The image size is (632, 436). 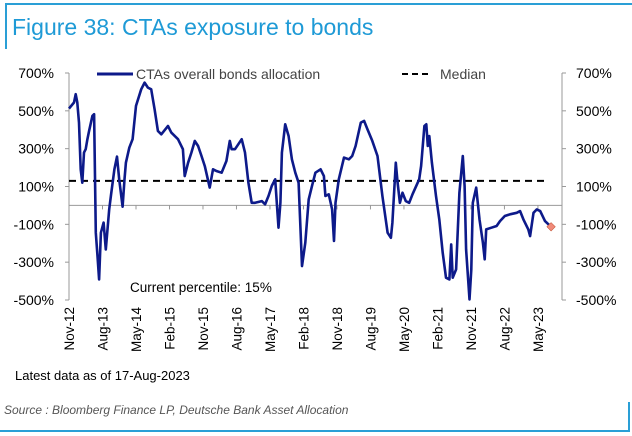 What do you see at coordinates (36, 111) in the screenshot?
I see `left-y-tick-label: 500%` at bounding box center [36, 111].